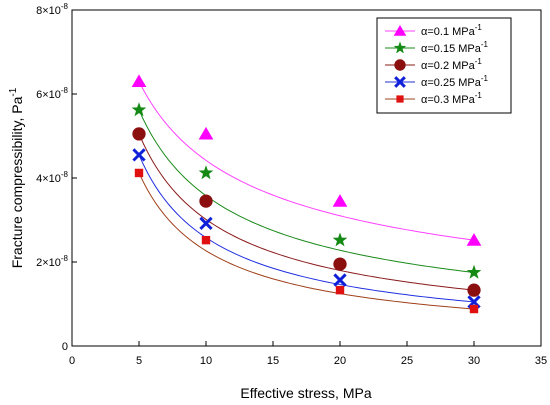  What do you see at coordinates (48, 95) in the screenshot?
I see `y-tick-mantissa: 6×10` at bounding box center [48, 95].